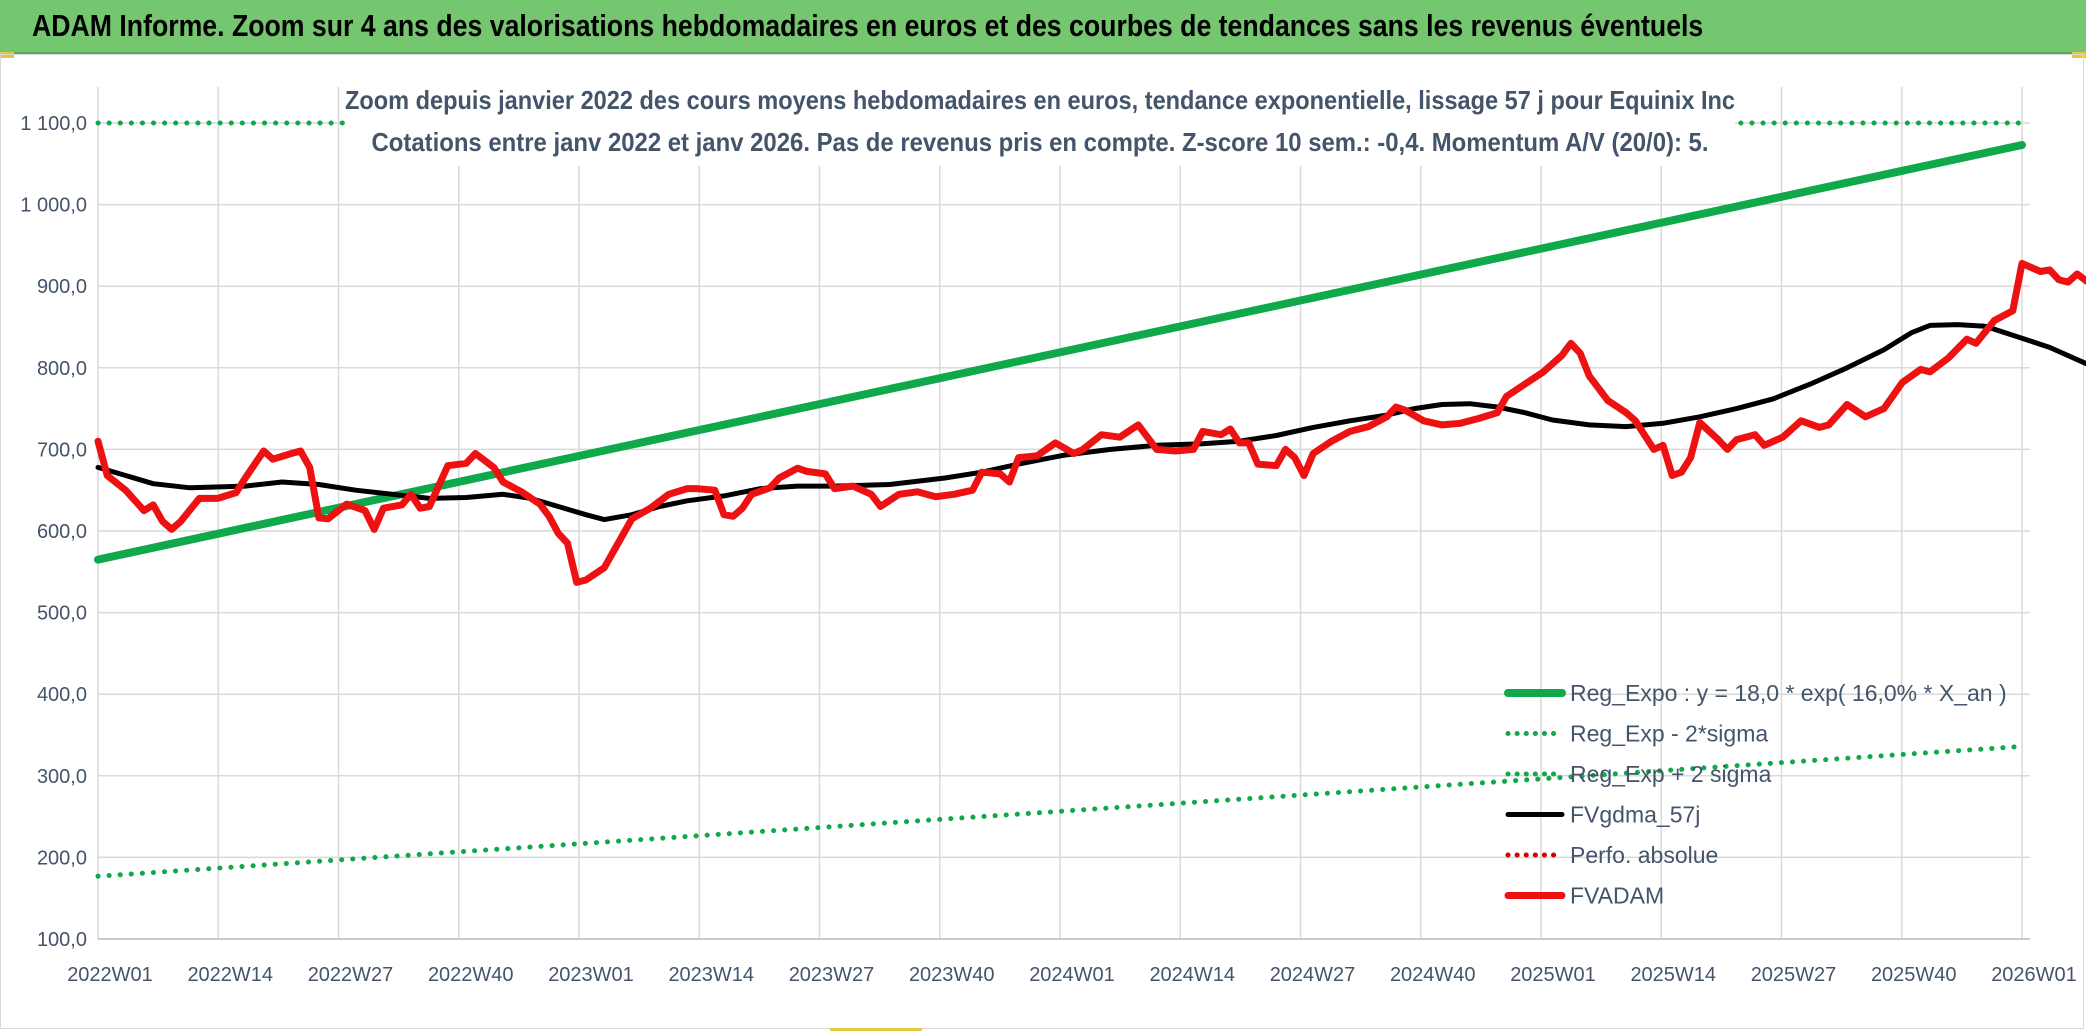 Image resolution: width=2086 pixels, height=1031 pixels. What do you see at coordinates (62, 450) in the screenshot?
I see `y-tick-label: 700,0` at bounding box center [62, 450].